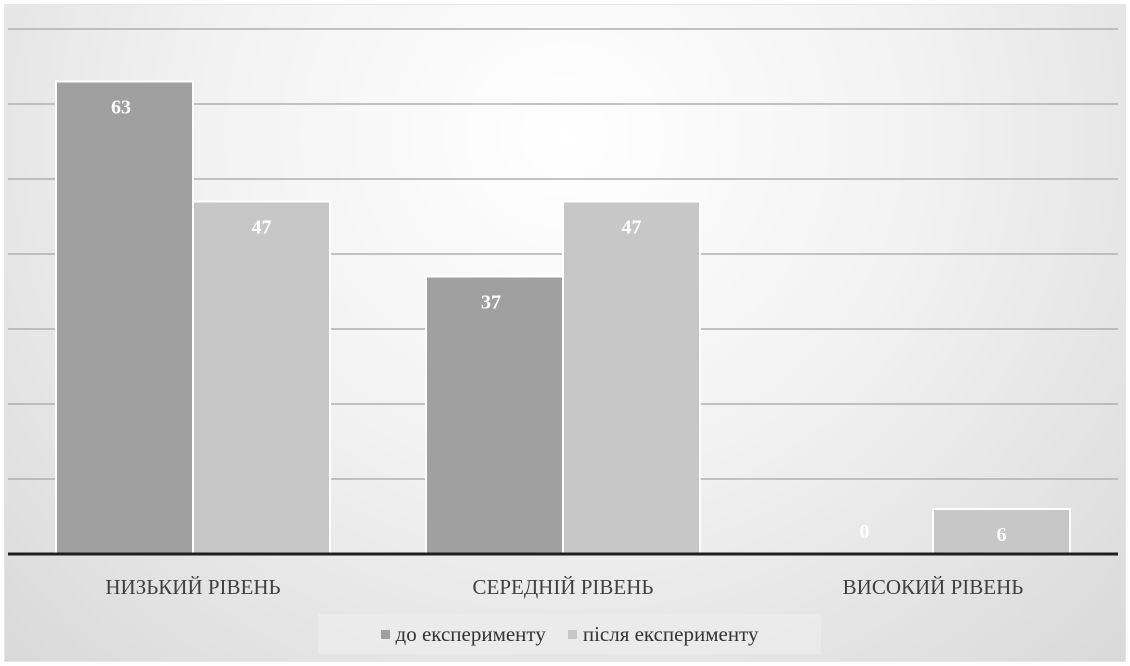 Image resolution: width=1130 pixels, height=666 pixels. I want to click on data-label-2-1: 6, so click(1002, 535).